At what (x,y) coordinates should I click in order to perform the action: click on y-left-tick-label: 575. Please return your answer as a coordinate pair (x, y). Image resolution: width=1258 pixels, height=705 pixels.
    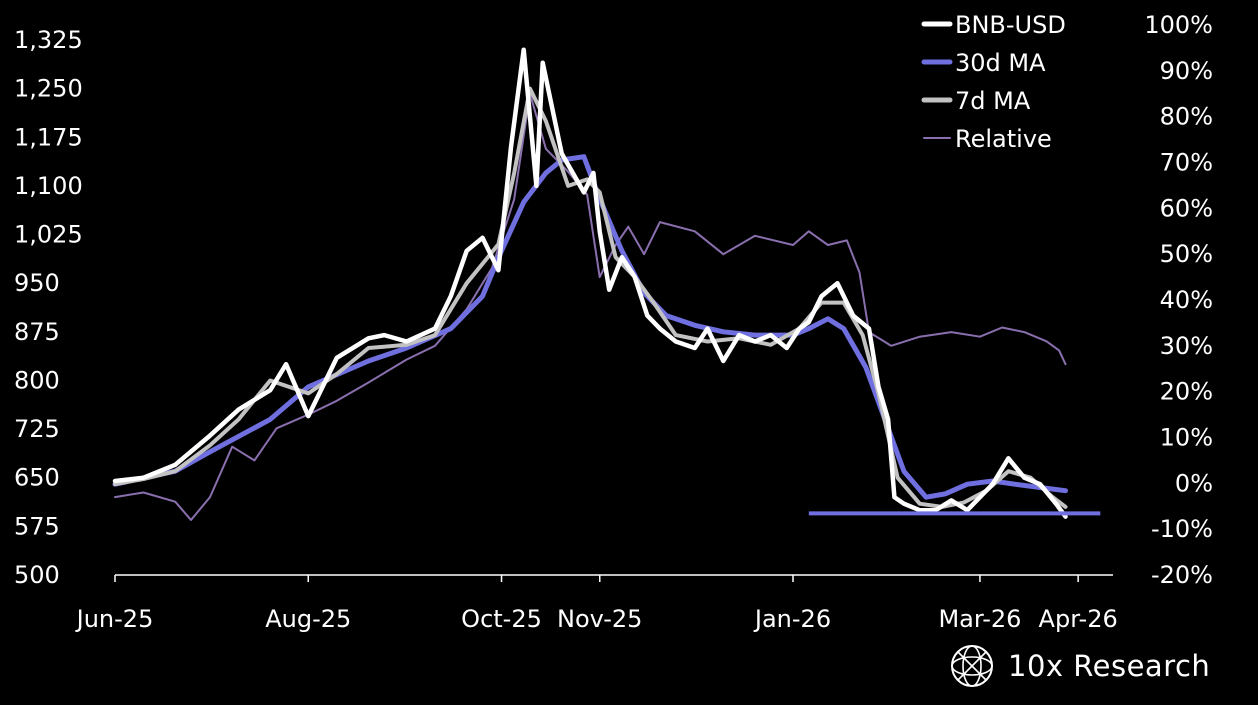
    Looking at the image, I should click on (37, 526).